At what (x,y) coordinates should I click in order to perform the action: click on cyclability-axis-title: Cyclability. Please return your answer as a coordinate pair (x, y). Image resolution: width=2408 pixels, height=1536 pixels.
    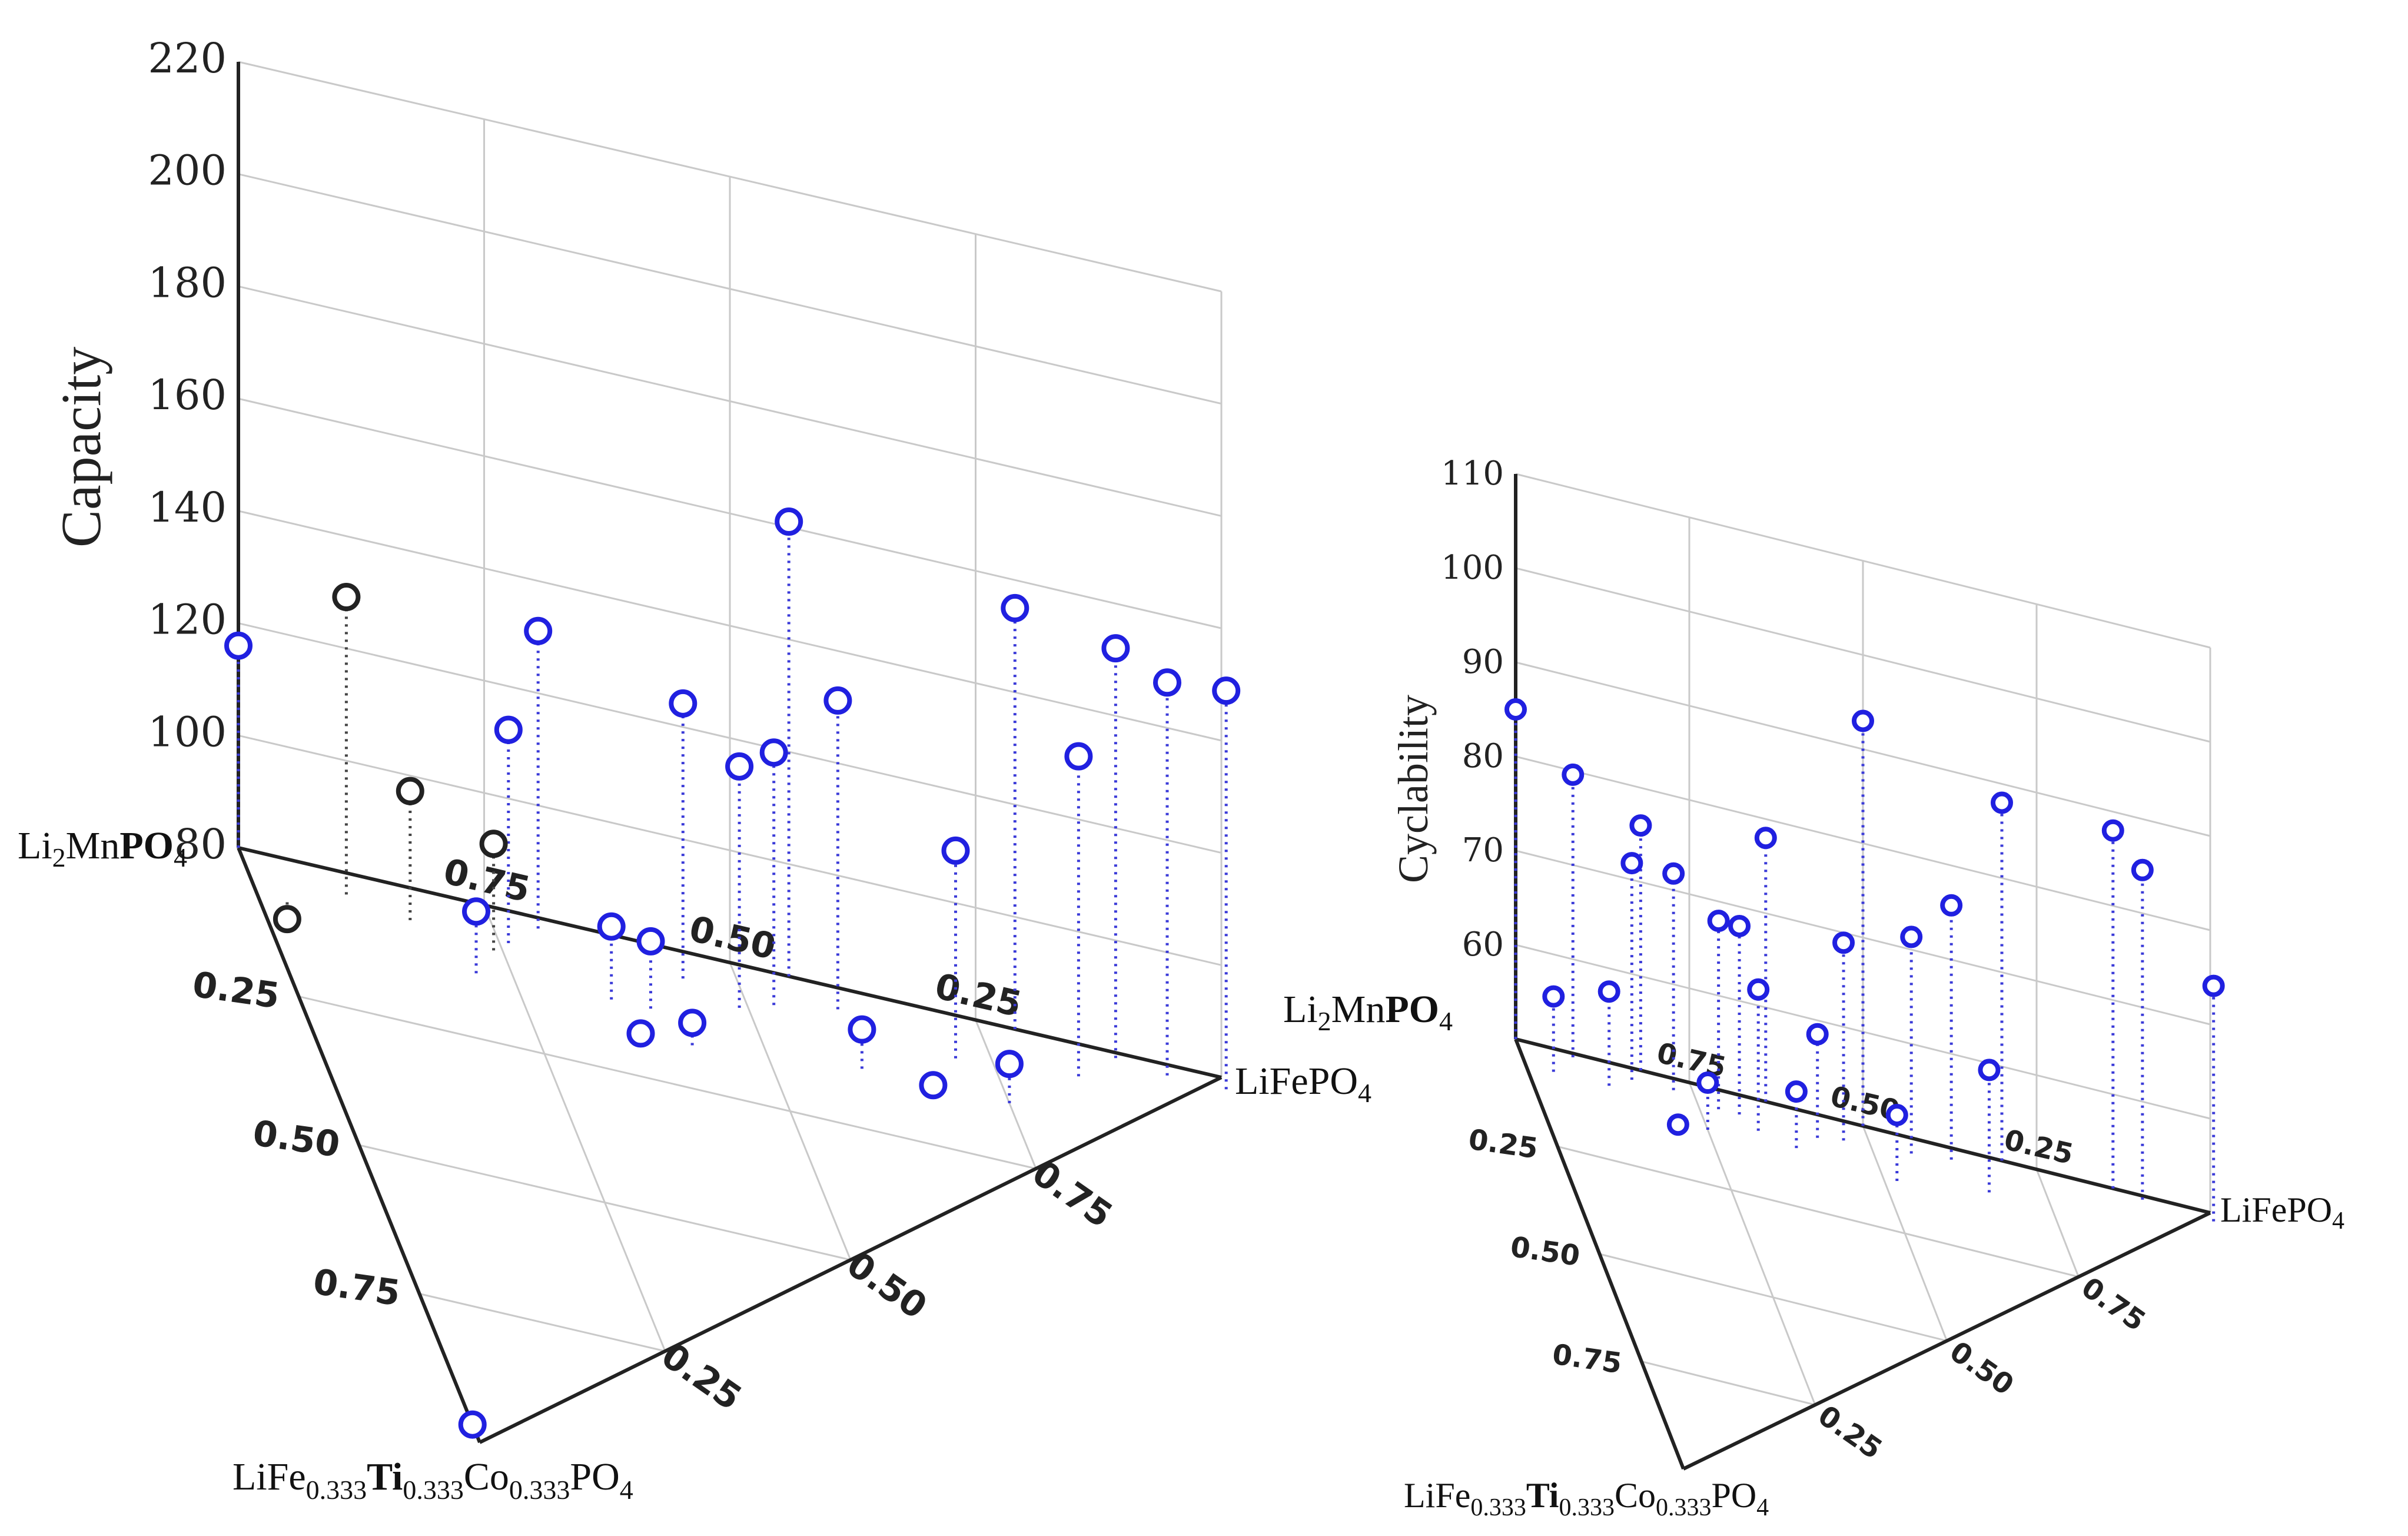
    Looking at the image, I should click on (1414, 789).